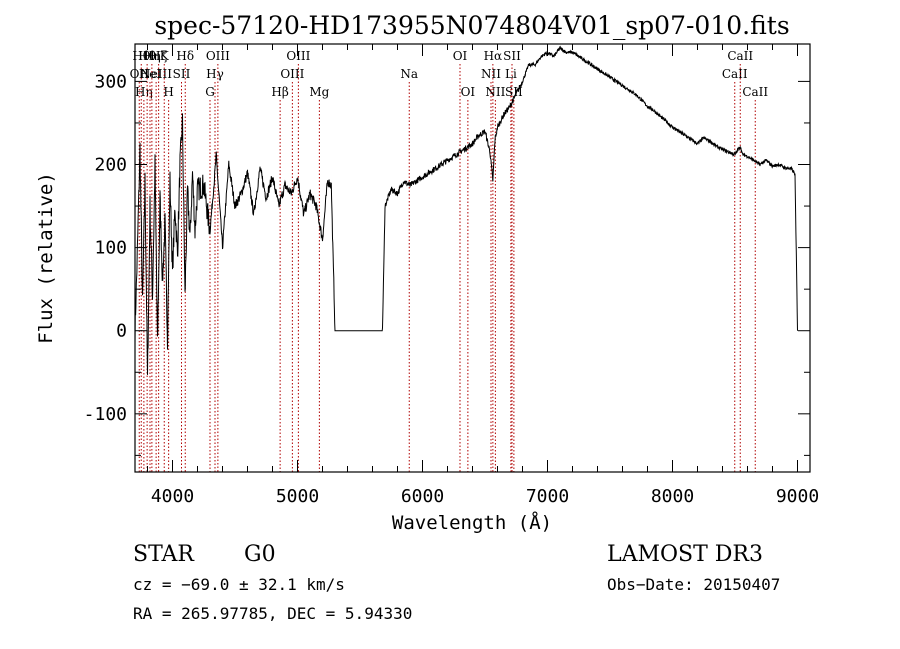  Describe the element at coordinates (168, 92) in the screenshot. I see `emission-line-label: H` at that location.